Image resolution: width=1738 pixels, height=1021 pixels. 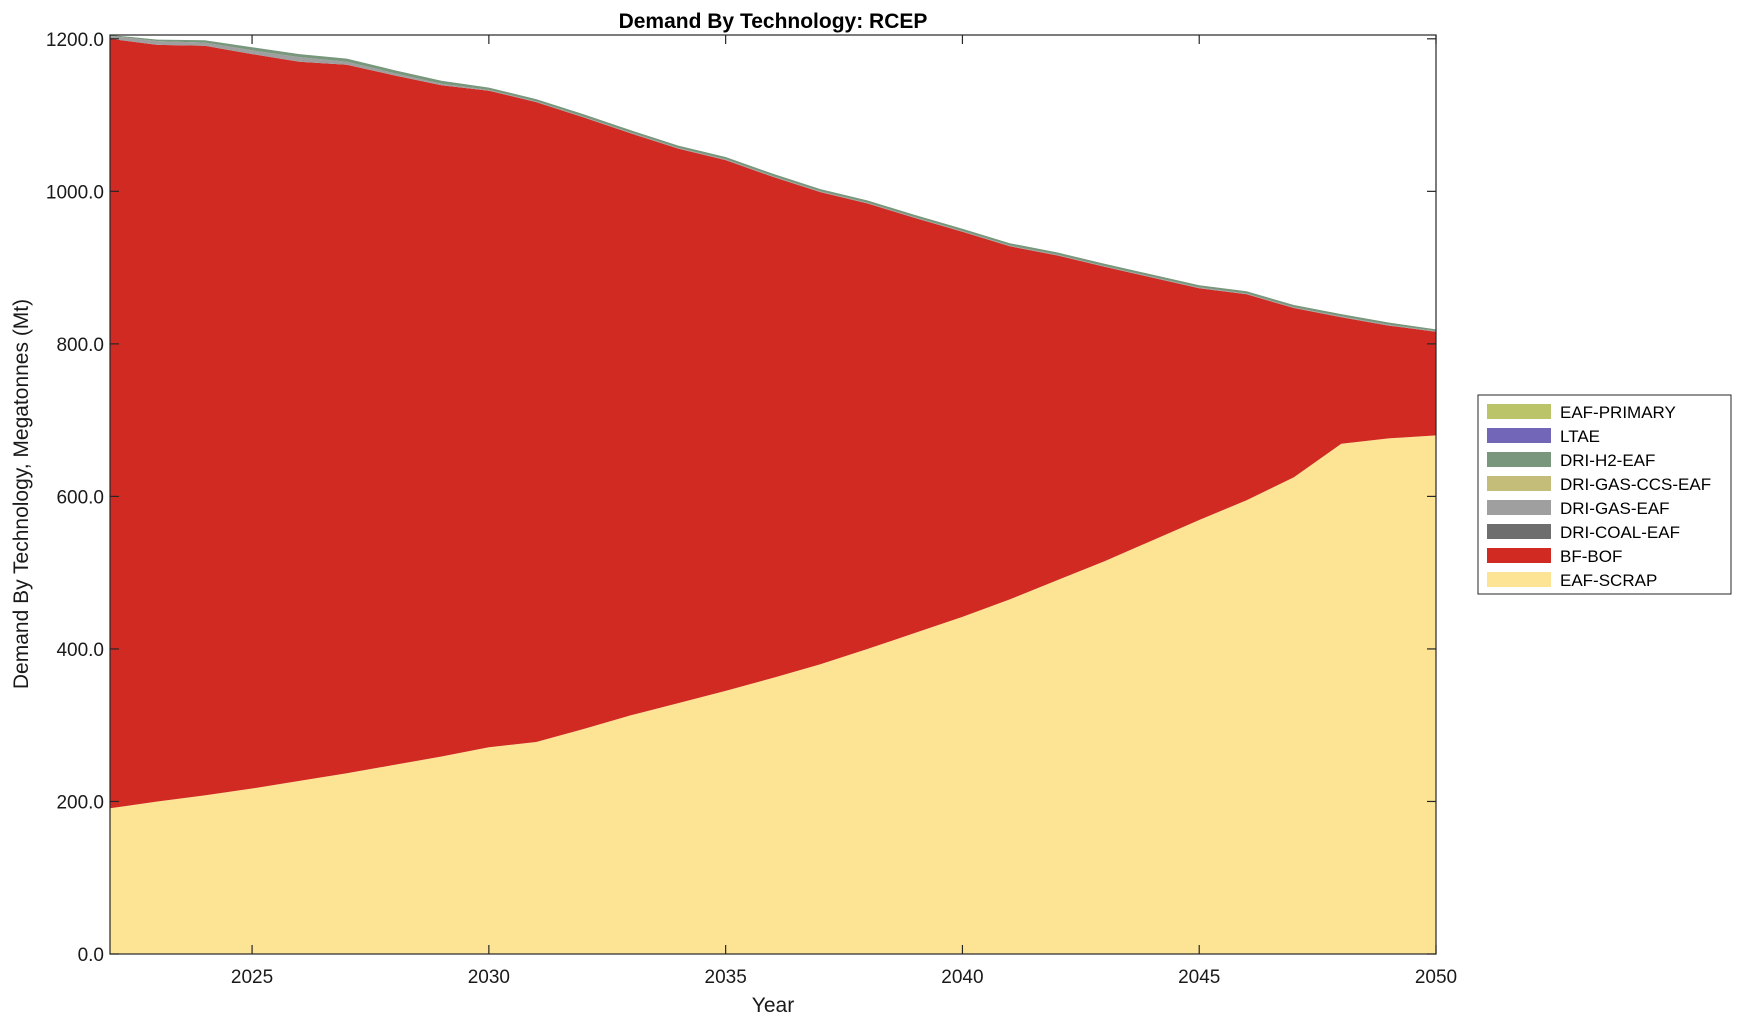 What do you see at coordinates (1607, 460) in the screenshot?
I see `legend-label-dri-h2-eaf: DRI-H2-EAF` at bounding box center [1607, 460].